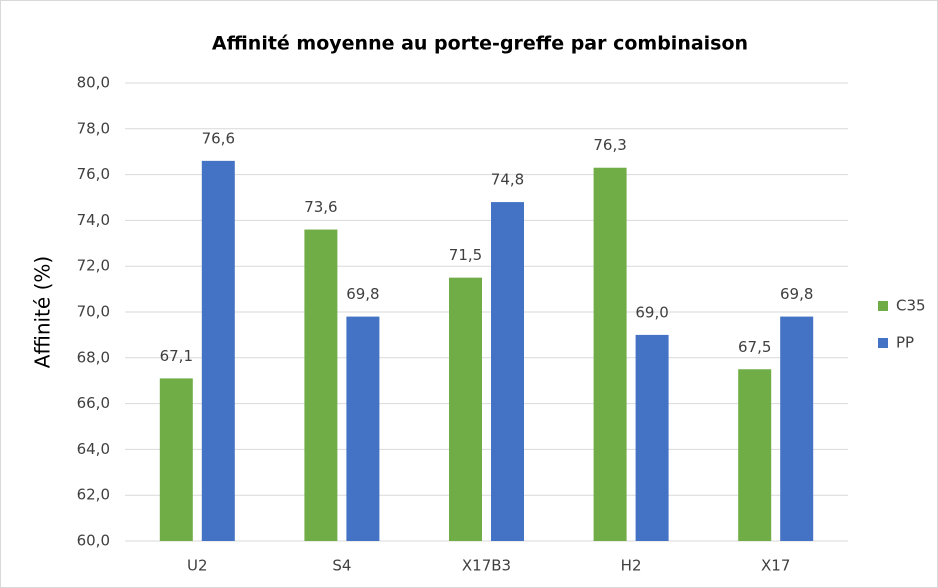  What do you see at coordinates (197, 566) in the screenshot?
I see `x-tick-label: U2` at bounding box center [197, 566].